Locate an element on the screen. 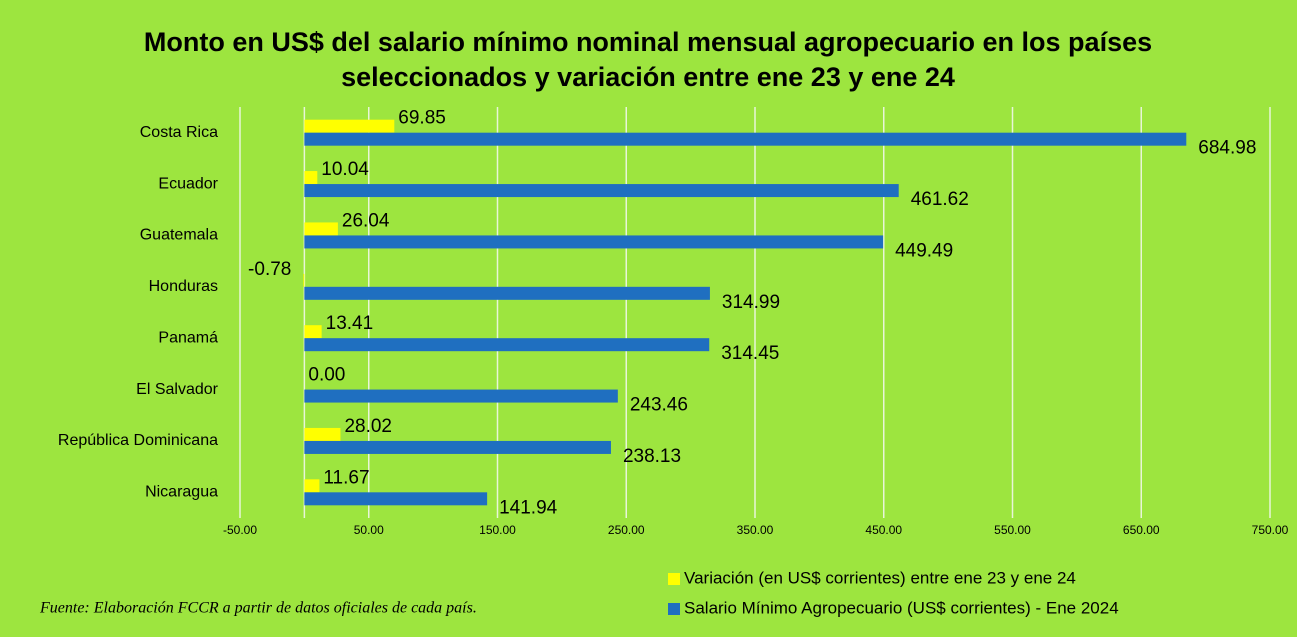 This screenshot has height=637, width=1297. y-tick-label: Guatemala is located at coordinates (179, 235).